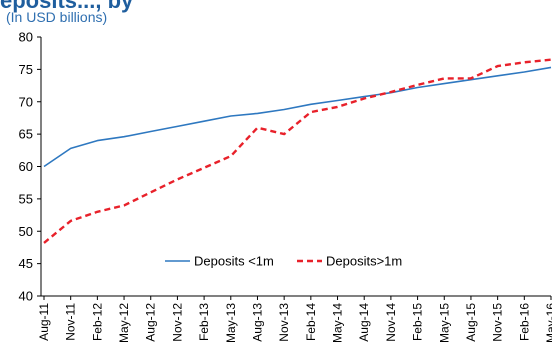 The image size is (552, 358). Describe the element at coordinates (391, 322) in the screenshot. I see `x-tick-label: Nov-14` at that location.